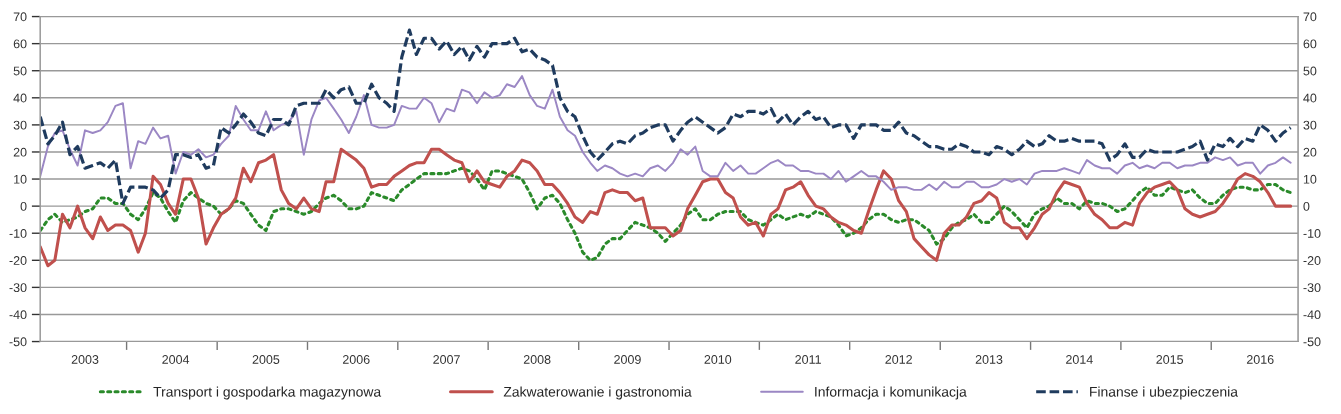  What do you see at coordinates (1079, 359) in the screenshot?
I see `x-tick-label: 2014` at bounding box center [1079, 359].